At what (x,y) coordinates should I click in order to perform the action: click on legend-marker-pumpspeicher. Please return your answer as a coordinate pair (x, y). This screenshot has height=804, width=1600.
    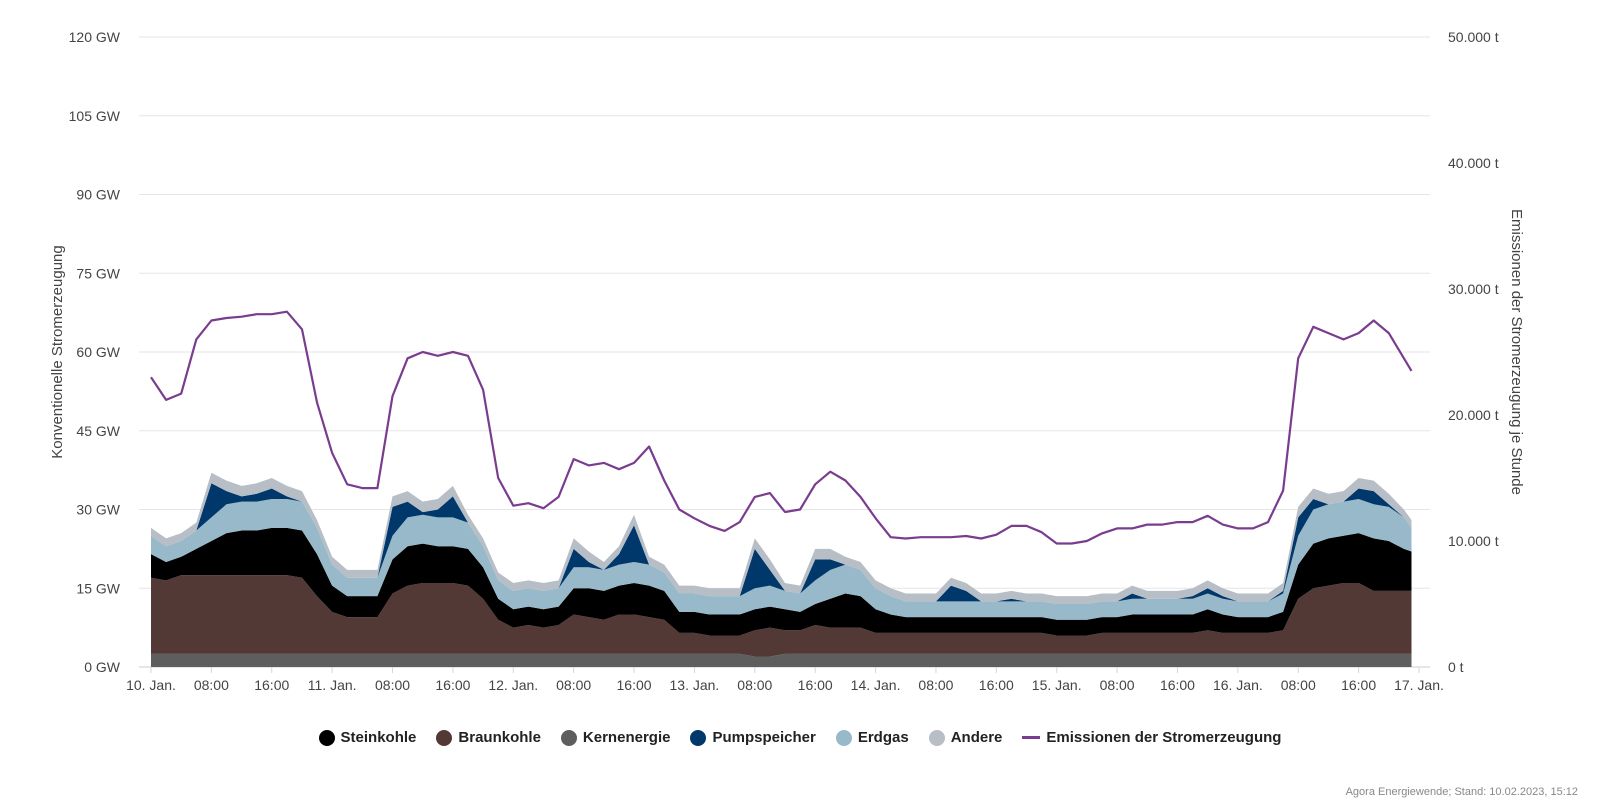
    Looking at the image, I should click on (698, 737).